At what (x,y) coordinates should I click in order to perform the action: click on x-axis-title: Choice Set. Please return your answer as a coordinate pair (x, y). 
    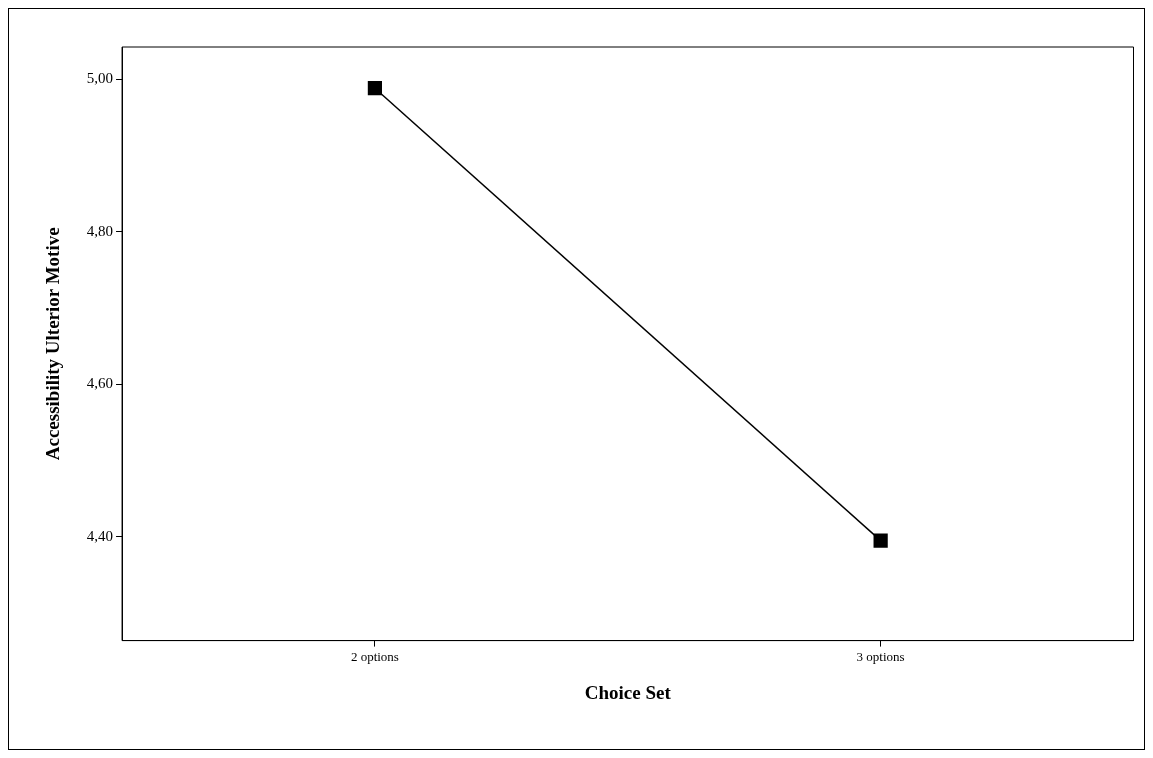
    Looking at the image, I should click on (628, 692).